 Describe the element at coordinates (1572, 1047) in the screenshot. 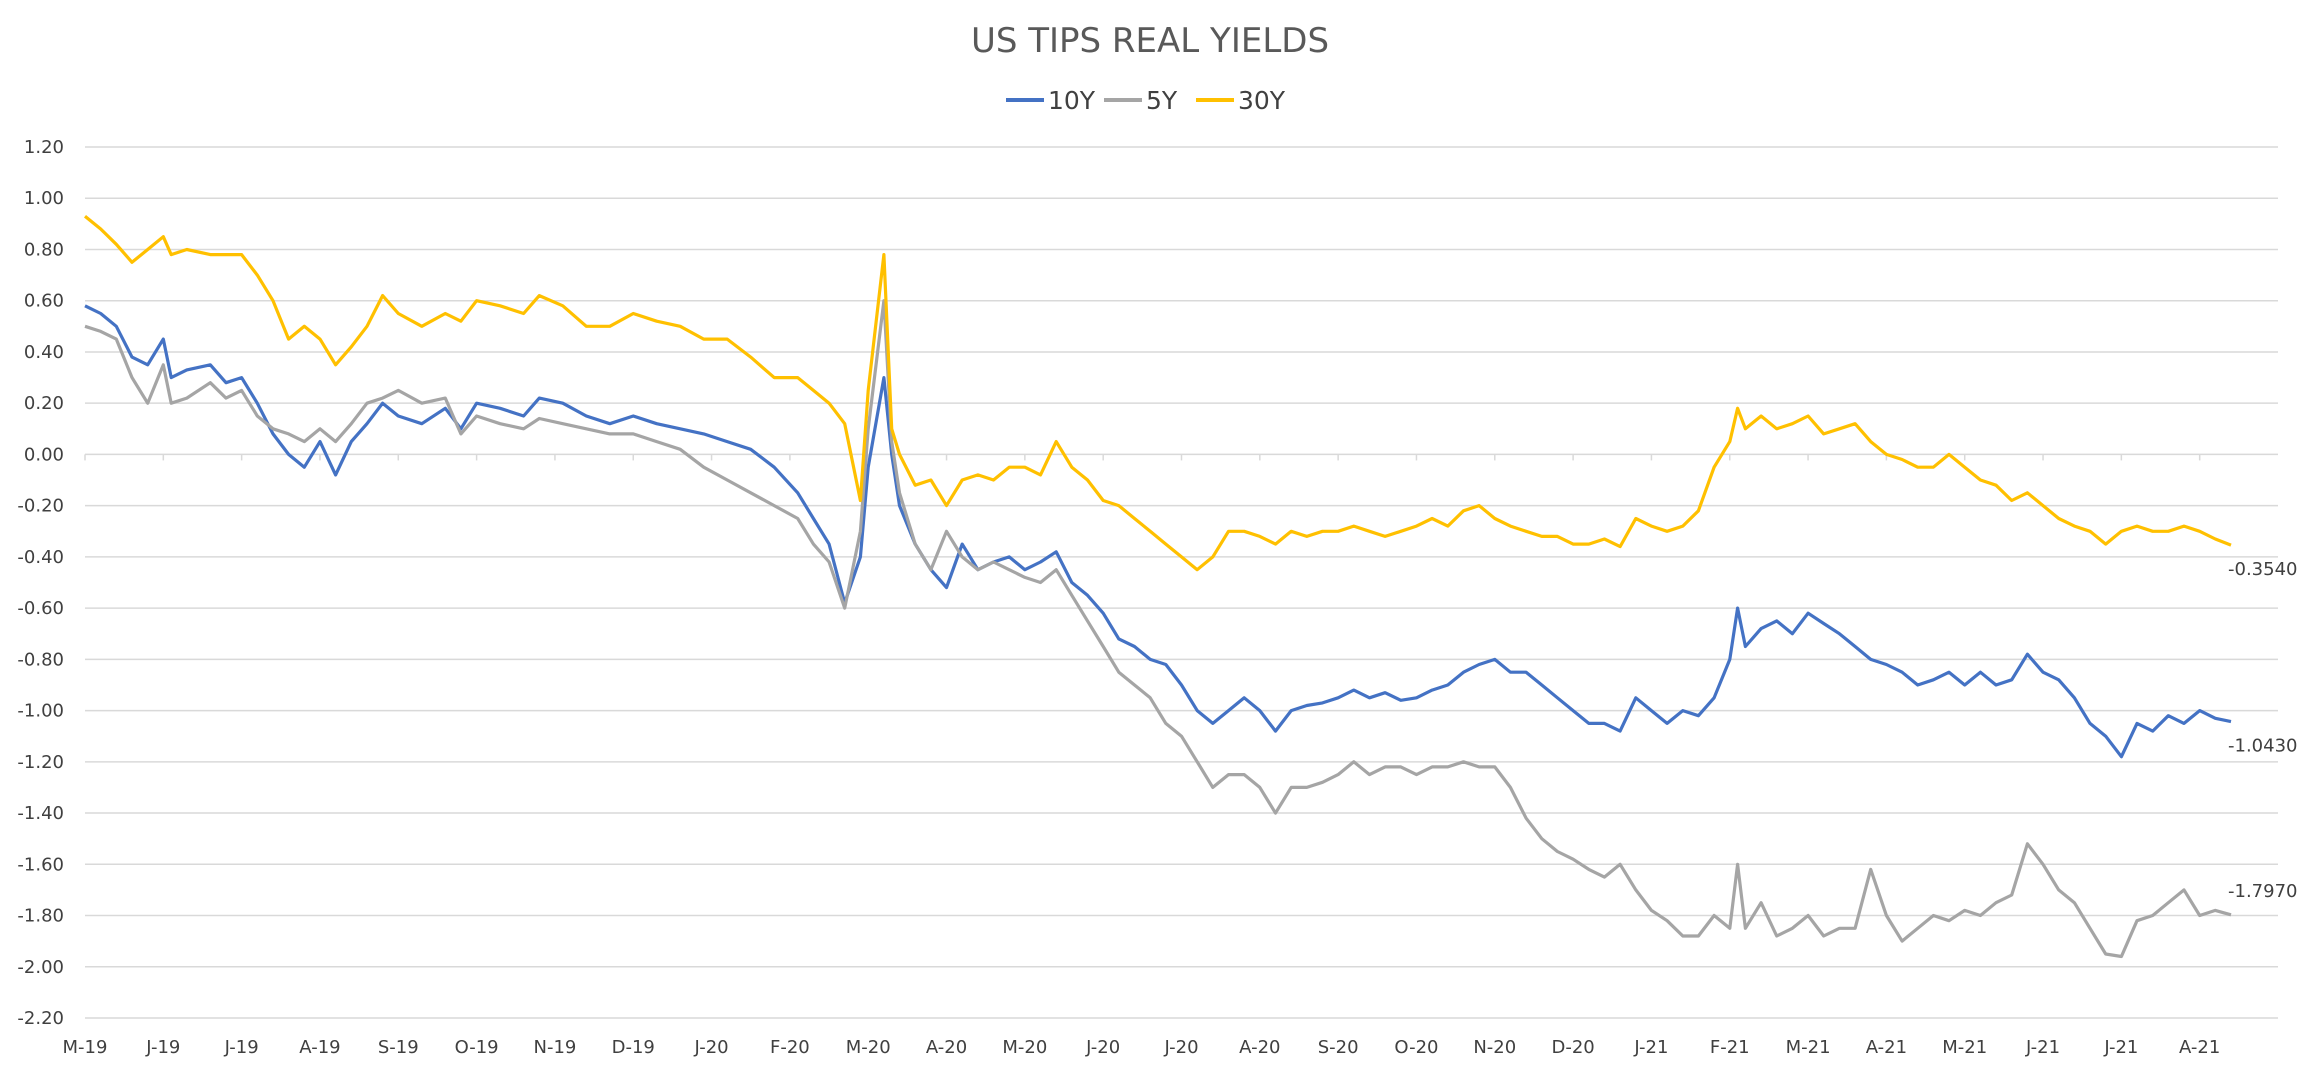

I see `x-tick-label: D-20` at that location.